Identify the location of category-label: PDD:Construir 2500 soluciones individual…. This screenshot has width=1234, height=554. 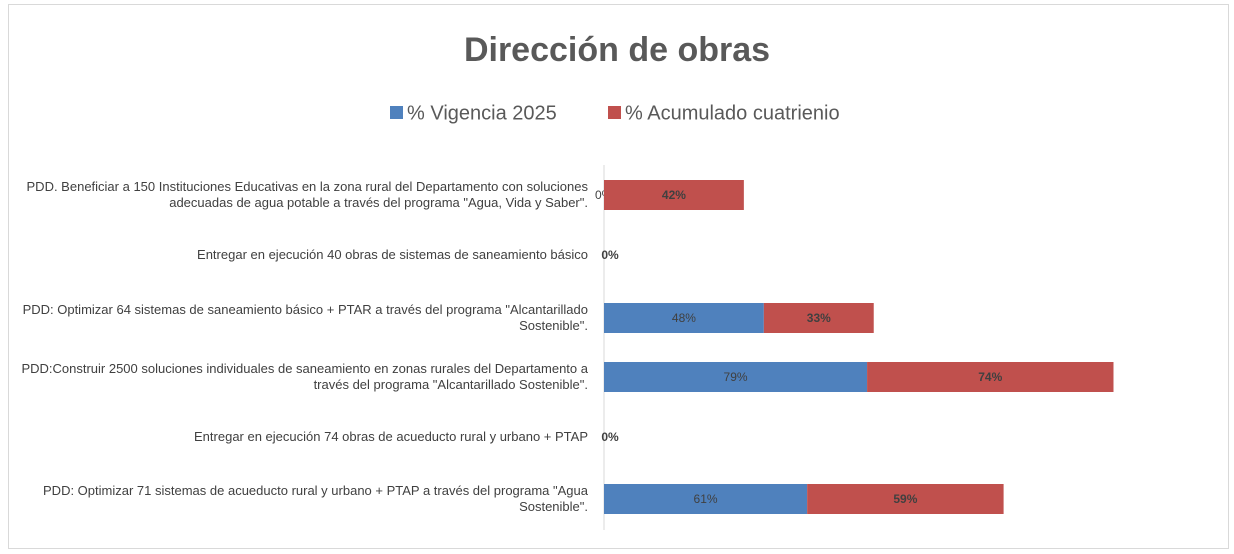
(304, 376).